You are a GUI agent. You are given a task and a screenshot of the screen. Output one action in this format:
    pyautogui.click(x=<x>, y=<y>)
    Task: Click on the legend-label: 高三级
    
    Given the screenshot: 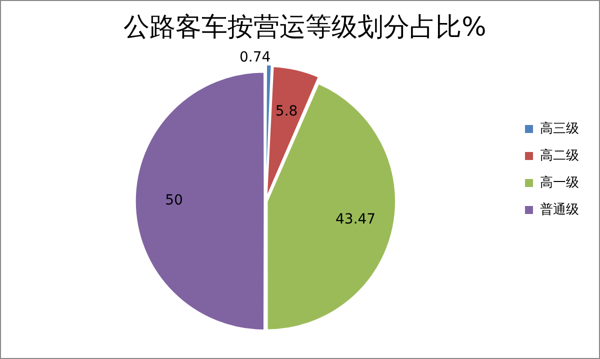 What is the action you would take?
    pyautogui.click(x=559, y=128)
    